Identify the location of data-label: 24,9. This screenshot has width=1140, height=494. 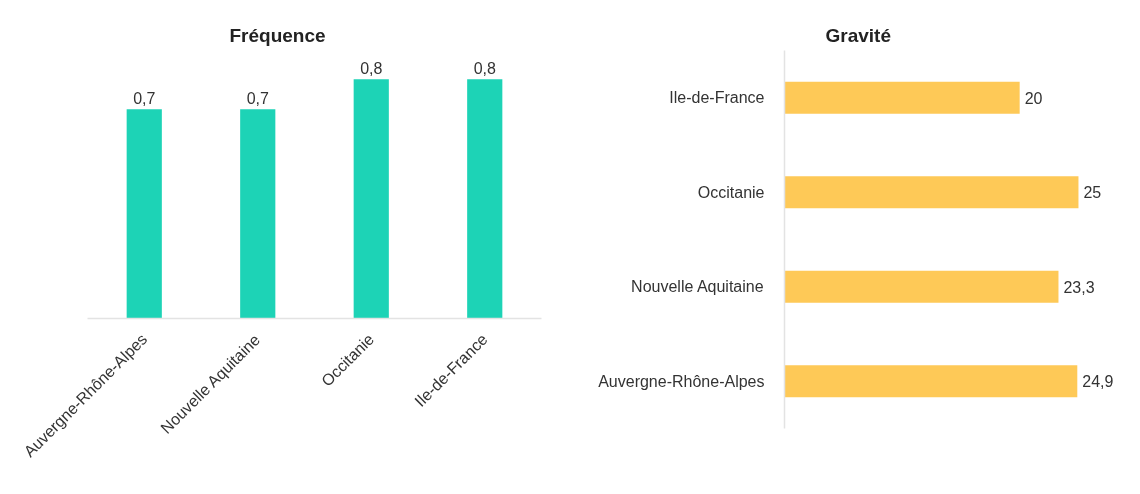
(1098, 382).